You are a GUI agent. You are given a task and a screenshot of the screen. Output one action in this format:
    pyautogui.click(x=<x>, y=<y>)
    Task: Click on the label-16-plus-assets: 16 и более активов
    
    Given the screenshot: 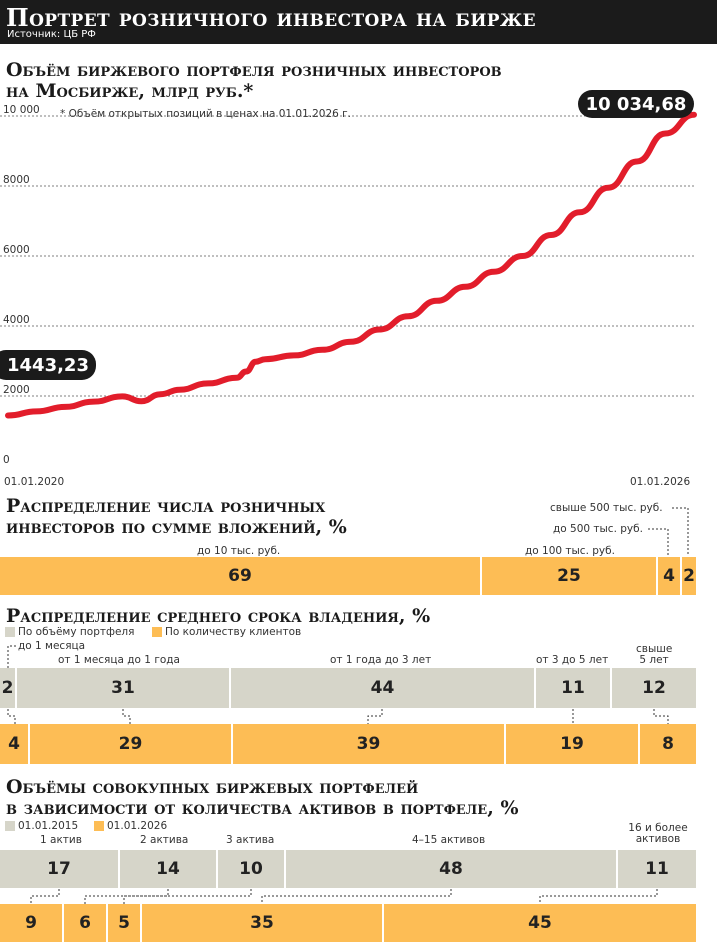 What is the action you would take?
    pyautogui.click(x=658, y=833)
    